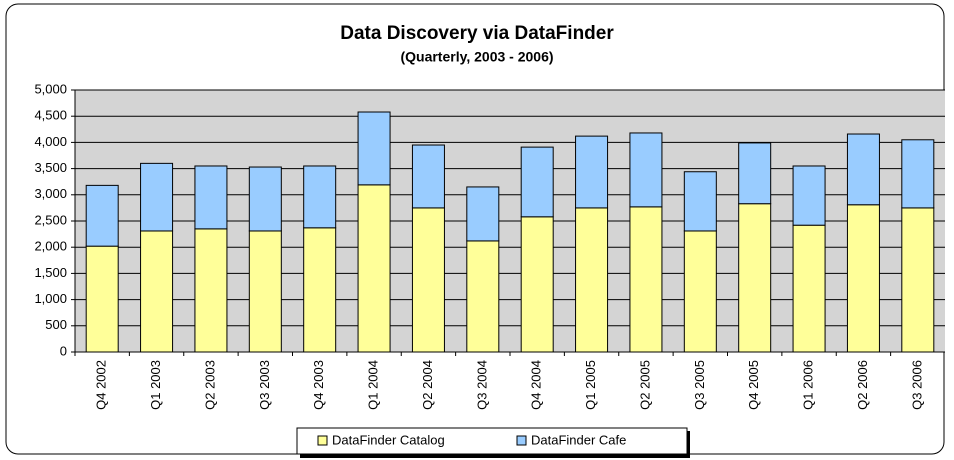 Image resolution: width=954 pixels, height=460 pixels. Describe the element at coordinates (101, 385) in the screenshot. I see `x-tick-label: Q4 2002` at that location.